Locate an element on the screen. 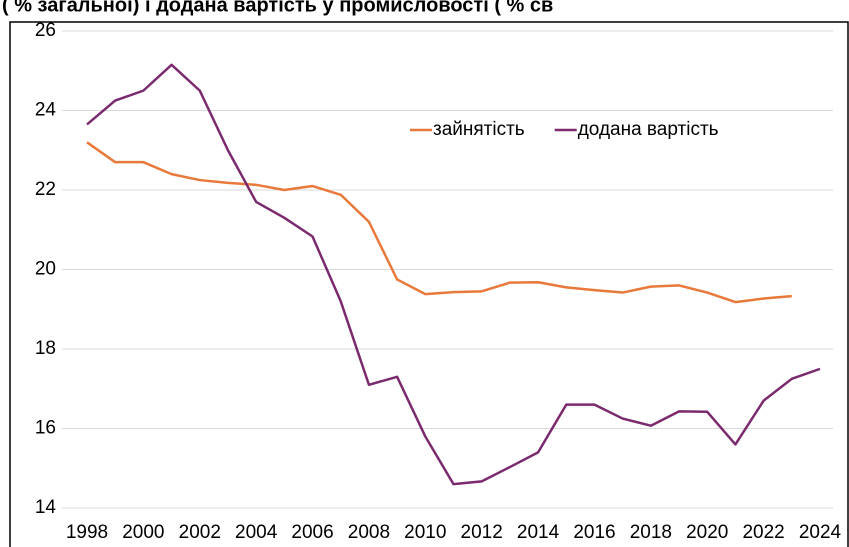  y-tick-label: 16 is located at coordinates (45, 428).